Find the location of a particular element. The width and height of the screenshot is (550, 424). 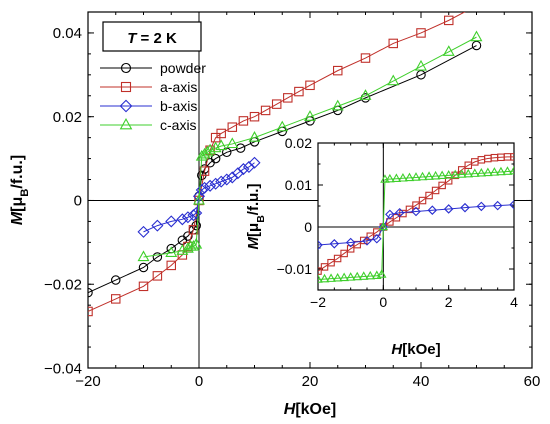

inset-x-tick-label: 4 is located at coordinates (514, 302).